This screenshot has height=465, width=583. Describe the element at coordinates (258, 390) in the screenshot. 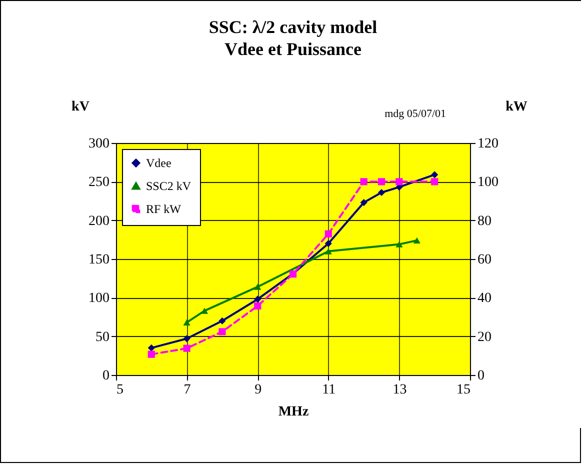

I see `x-tick-label: 9` at that location.